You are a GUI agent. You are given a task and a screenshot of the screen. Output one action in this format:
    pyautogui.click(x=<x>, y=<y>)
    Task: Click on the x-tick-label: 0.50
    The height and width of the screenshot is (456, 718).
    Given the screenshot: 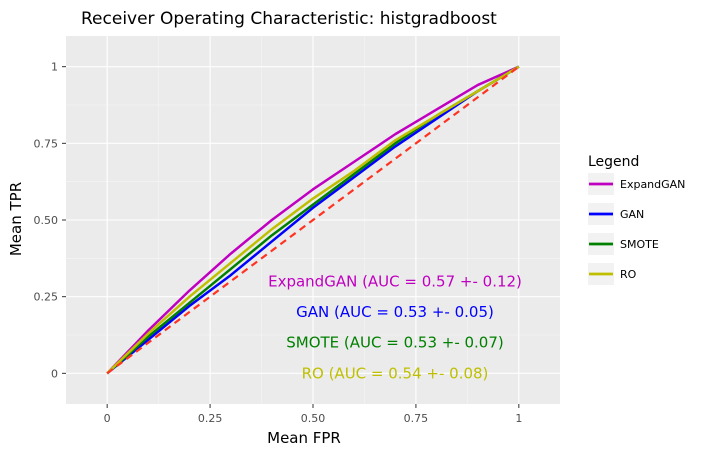 What is the action you would take?
    pyautogui.click(x=313, y=418)
    